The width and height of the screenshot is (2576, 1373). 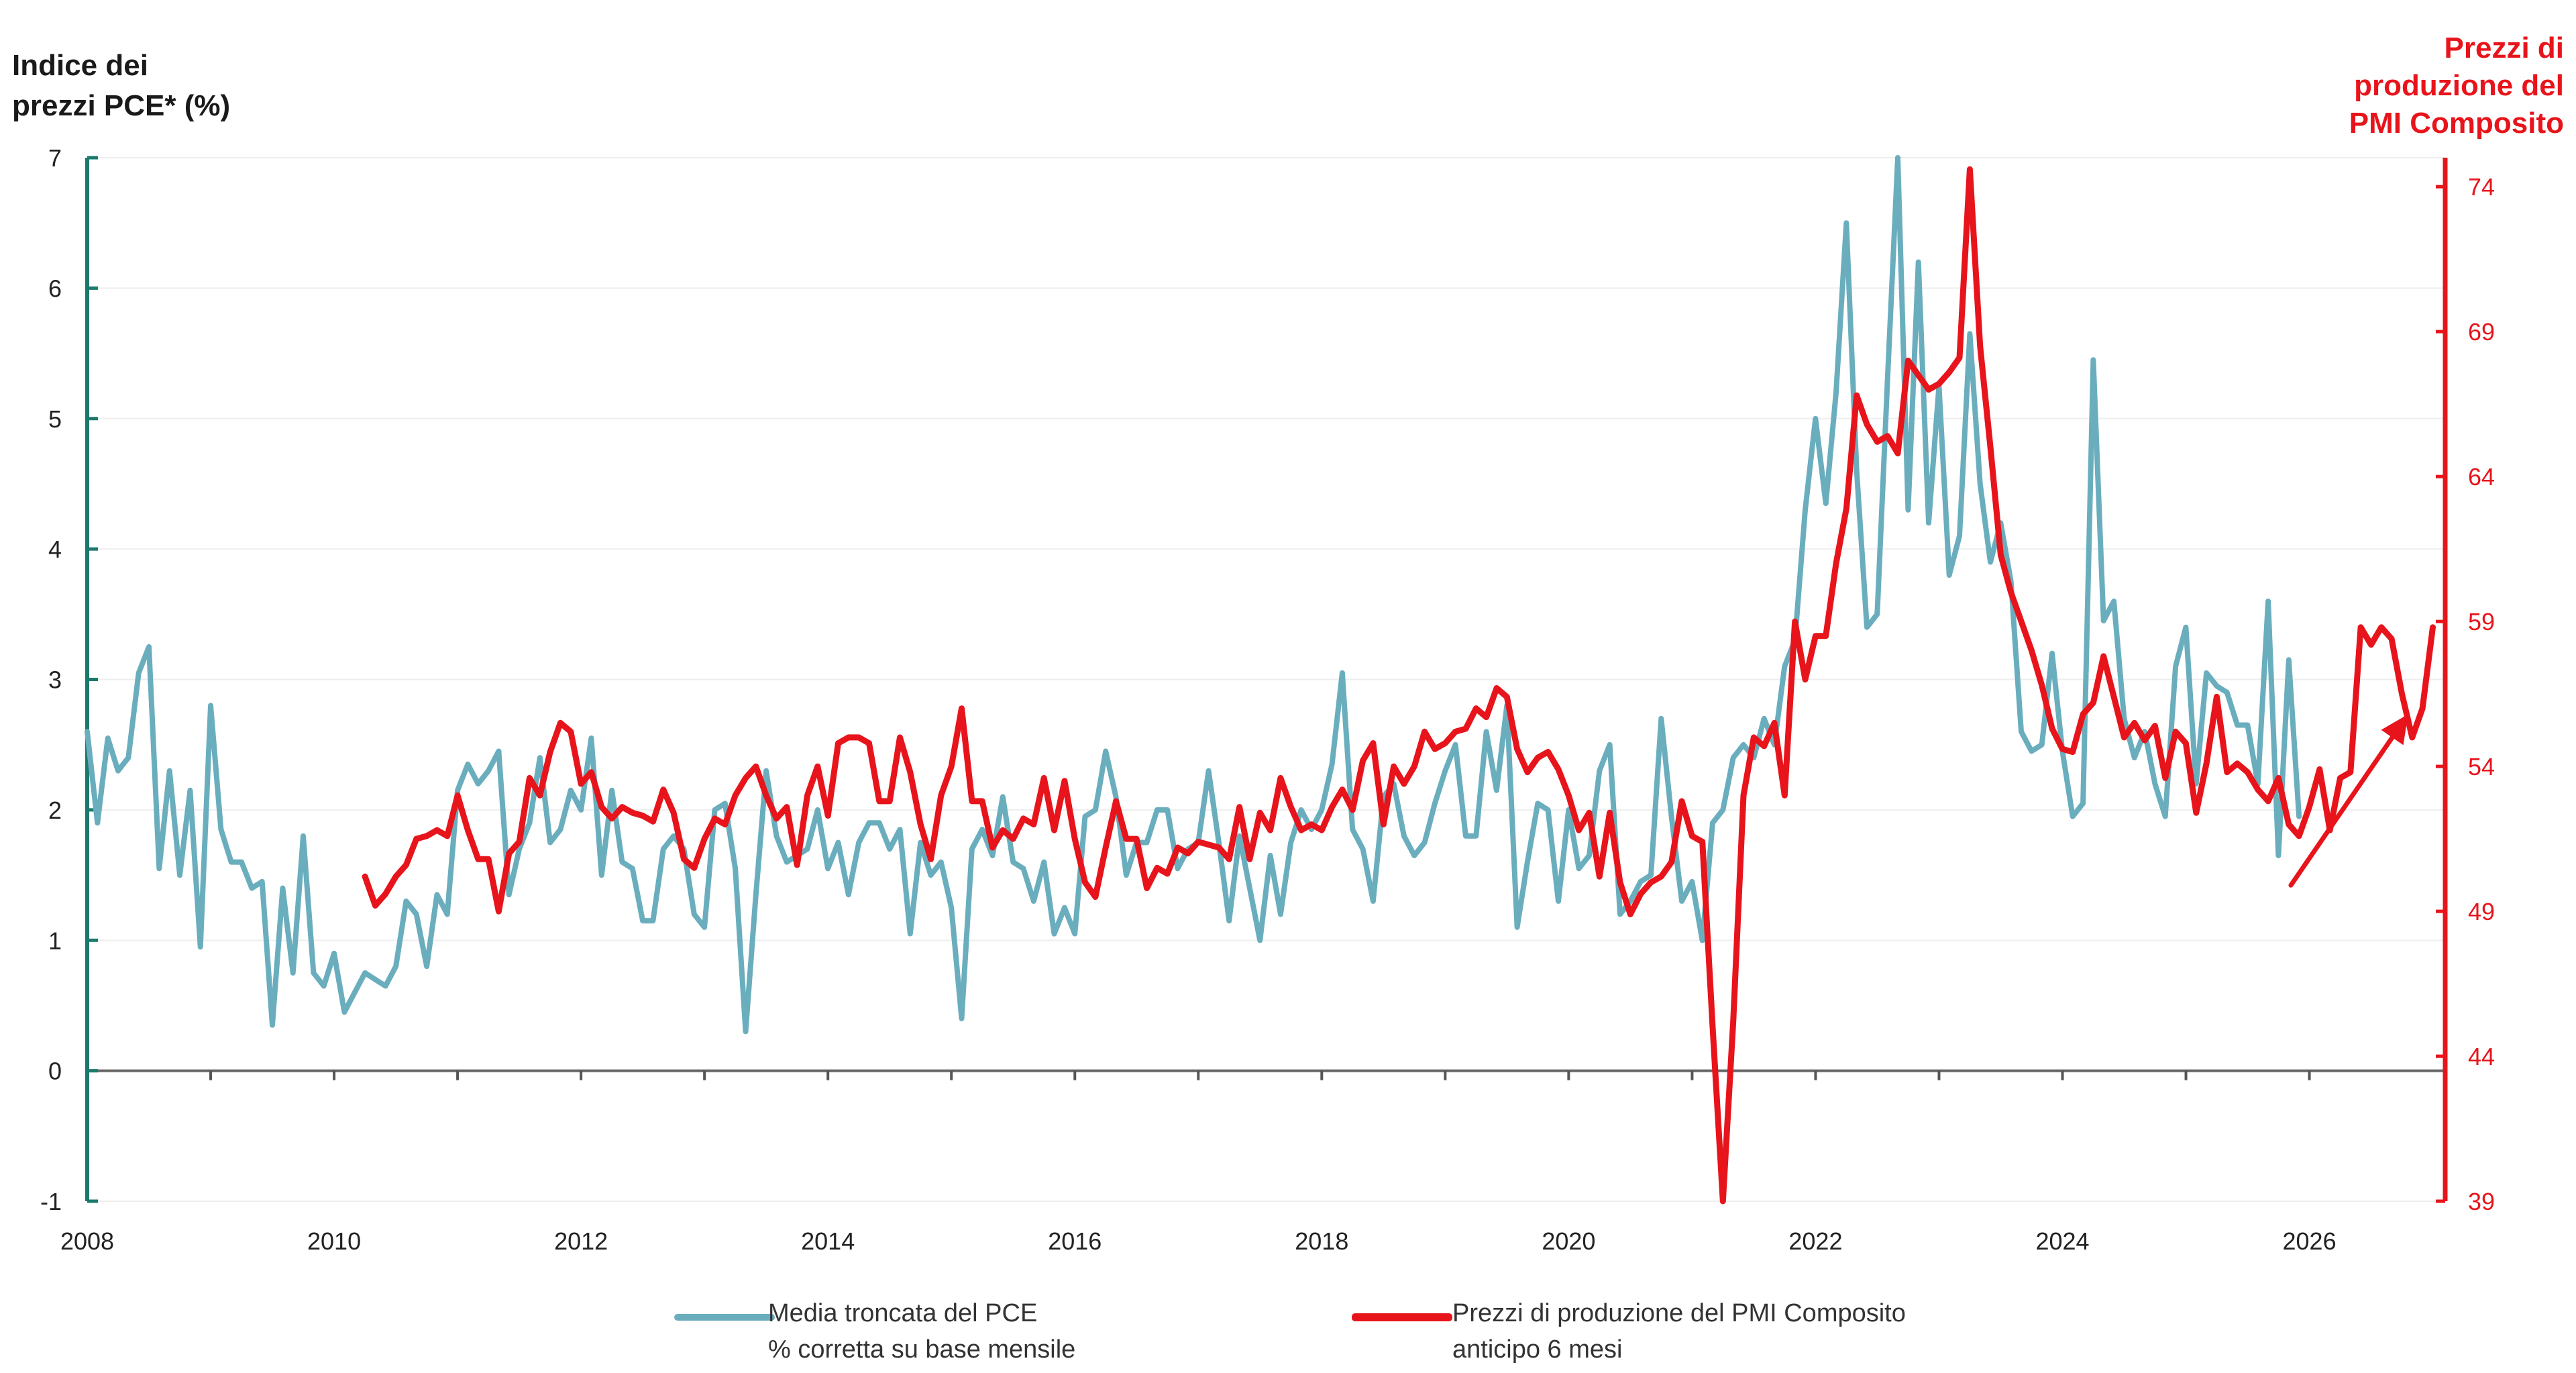 What do you see at coordinates (828, 1241) in the screenshot?
I see `x-tick-label: 2014` at bounding box center [828, 1241].